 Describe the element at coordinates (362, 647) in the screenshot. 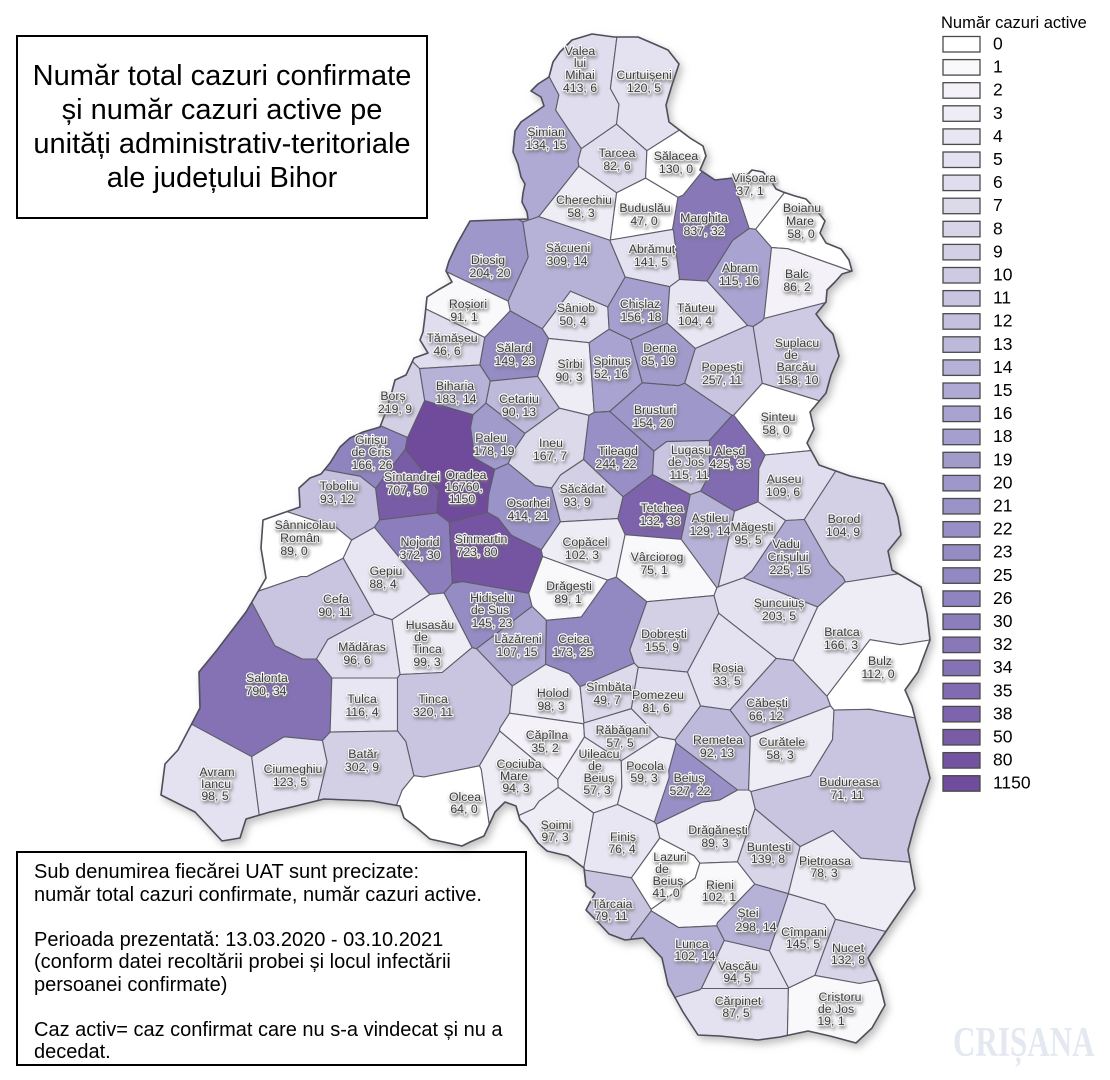

I see `svg-text: Mădăras` at that location.